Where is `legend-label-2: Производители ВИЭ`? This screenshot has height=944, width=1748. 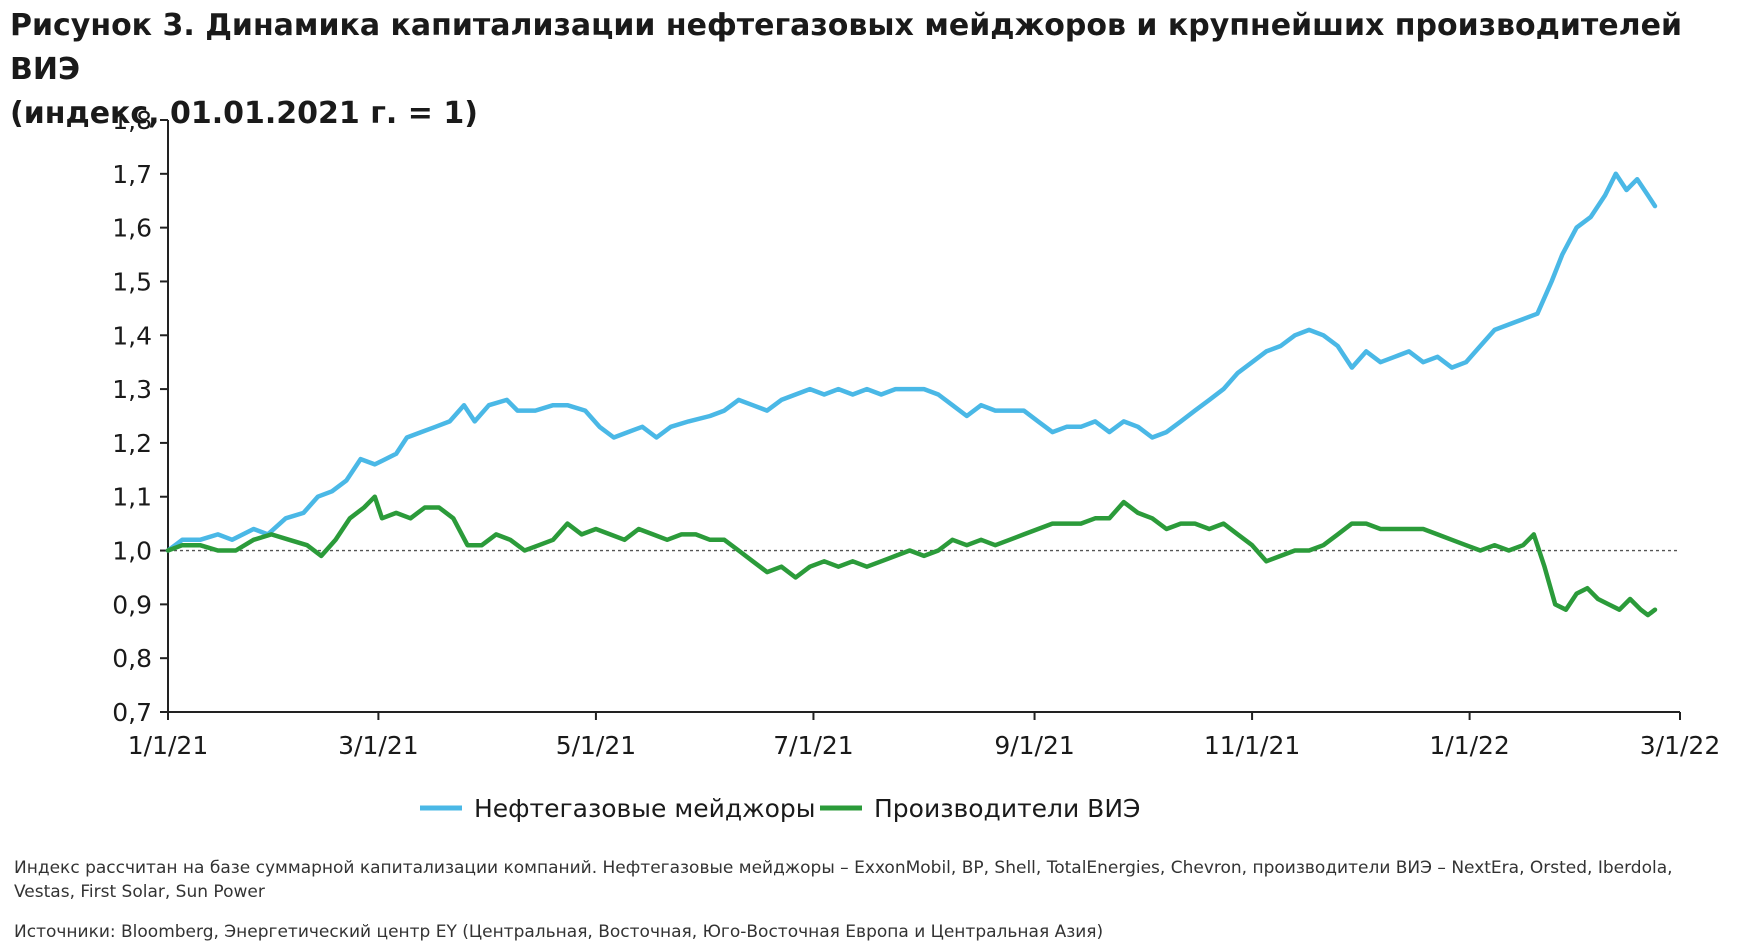
legend-label-2: Производители ВИЭ is located at coordinates (1007, 808).